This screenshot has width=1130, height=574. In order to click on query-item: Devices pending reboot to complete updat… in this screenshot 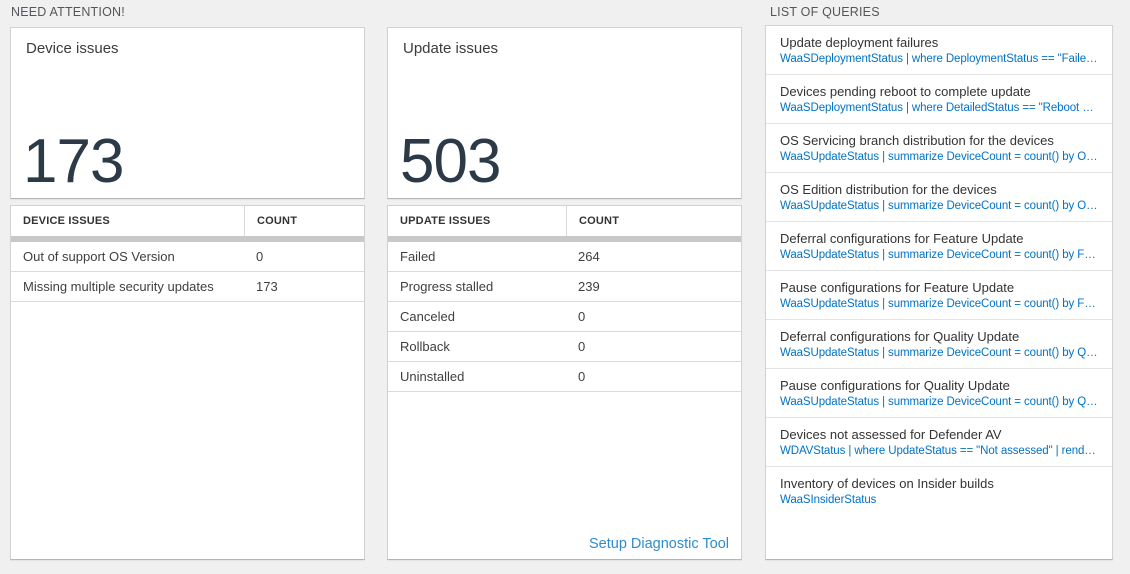, I will do `click(939, 99)`.